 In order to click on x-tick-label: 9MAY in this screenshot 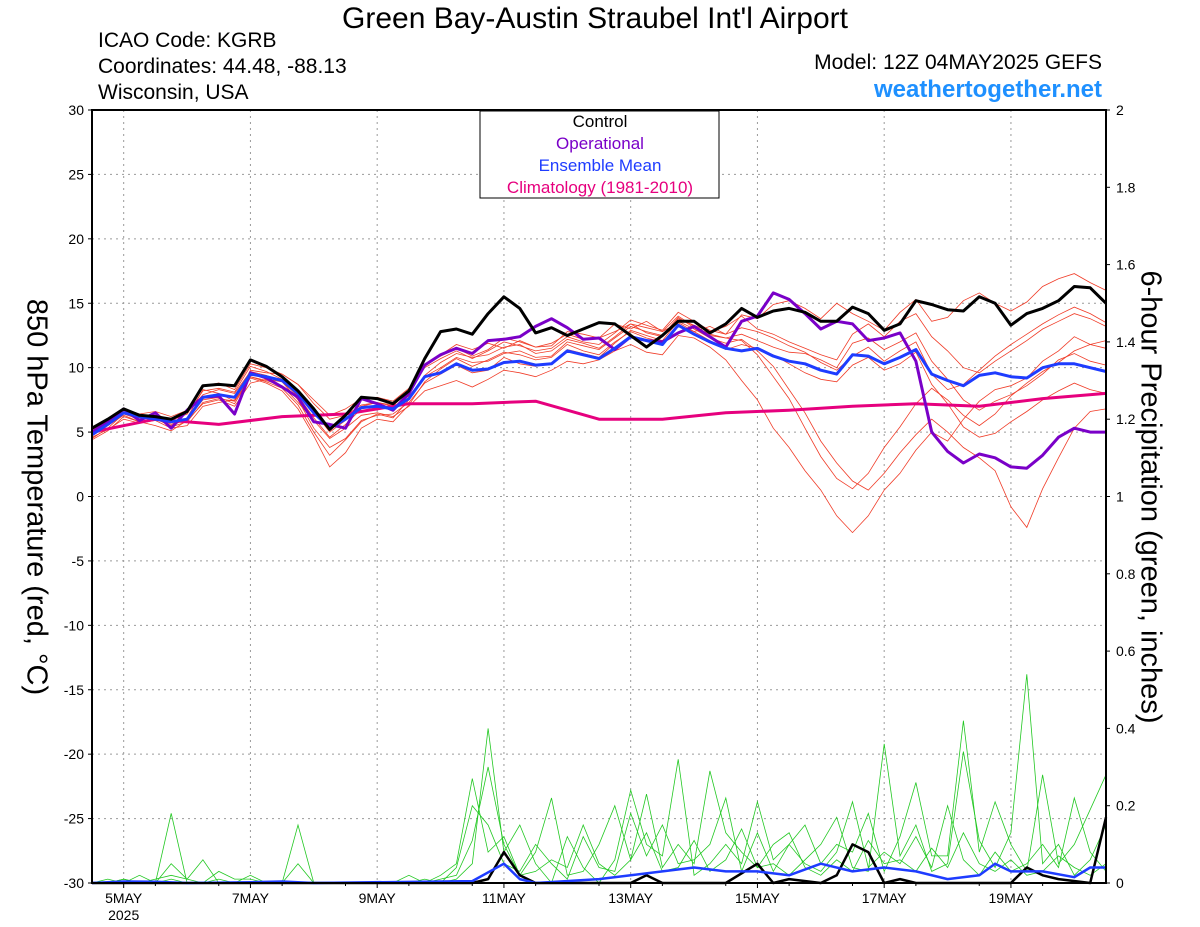, I will do `click(378, 898)`.